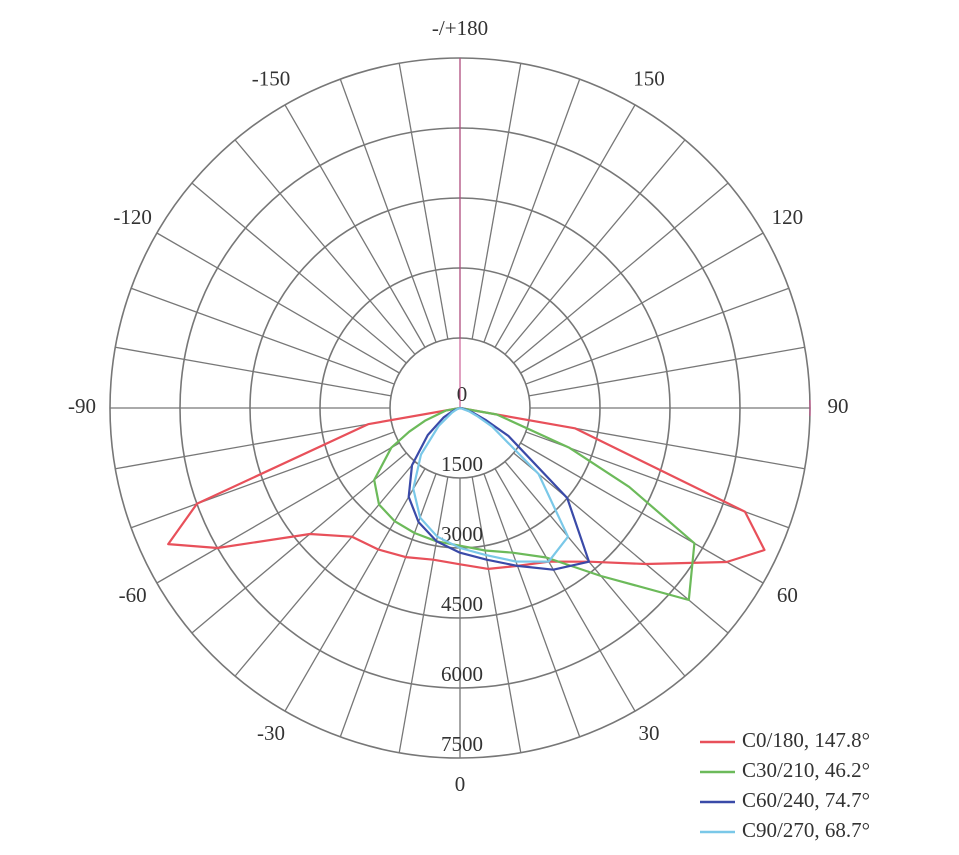  Describe the element at coordinates (787, 595) in the screenshot. I see `angle-tick-label: 60` at that location.